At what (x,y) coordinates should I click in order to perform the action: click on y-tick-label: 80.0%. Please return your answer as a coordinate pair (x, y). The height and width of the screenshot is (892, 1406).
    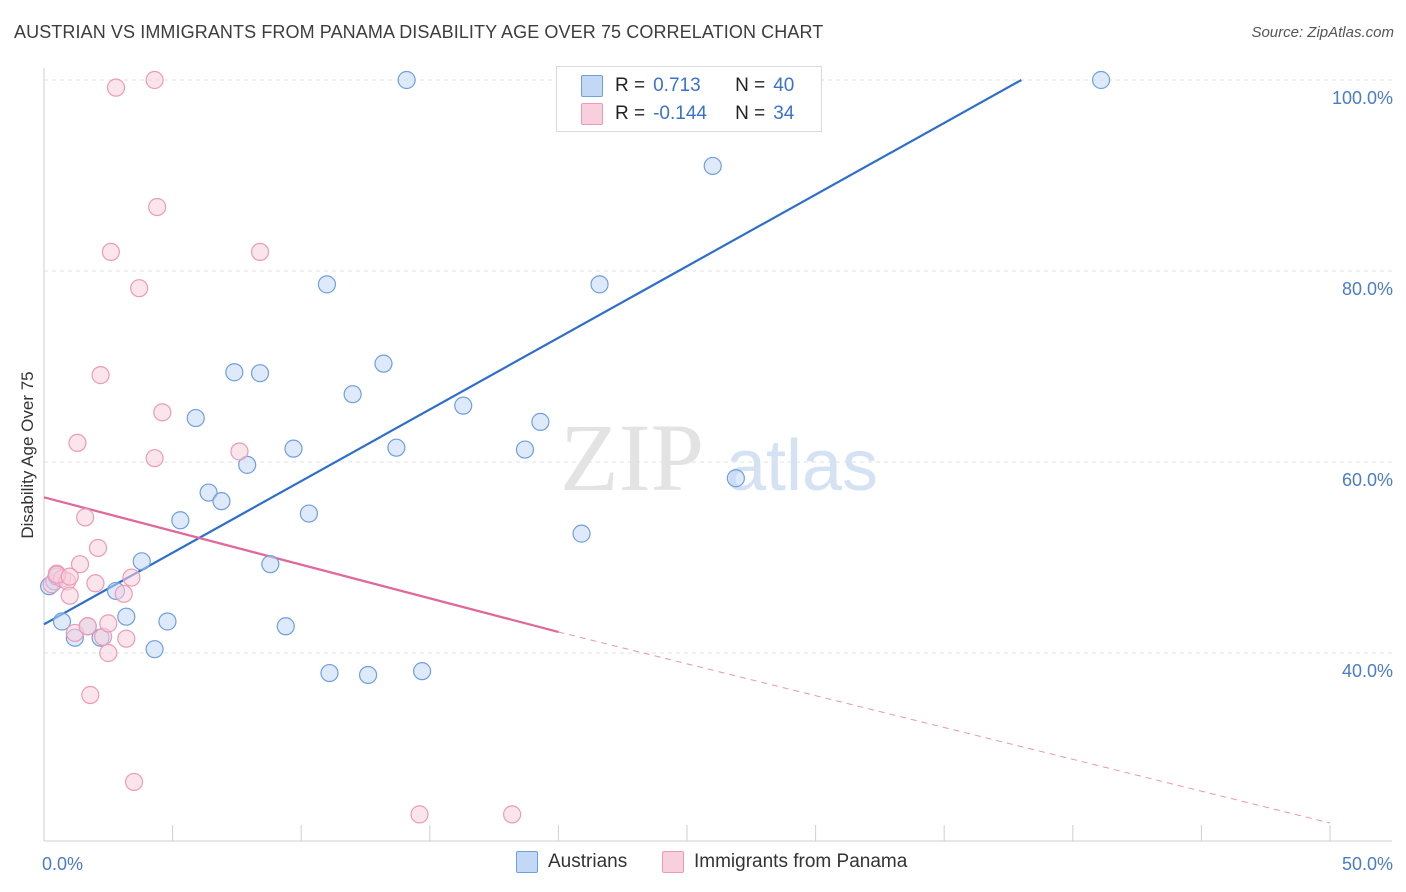
    Looking at the image, I should click on (1367, 289).